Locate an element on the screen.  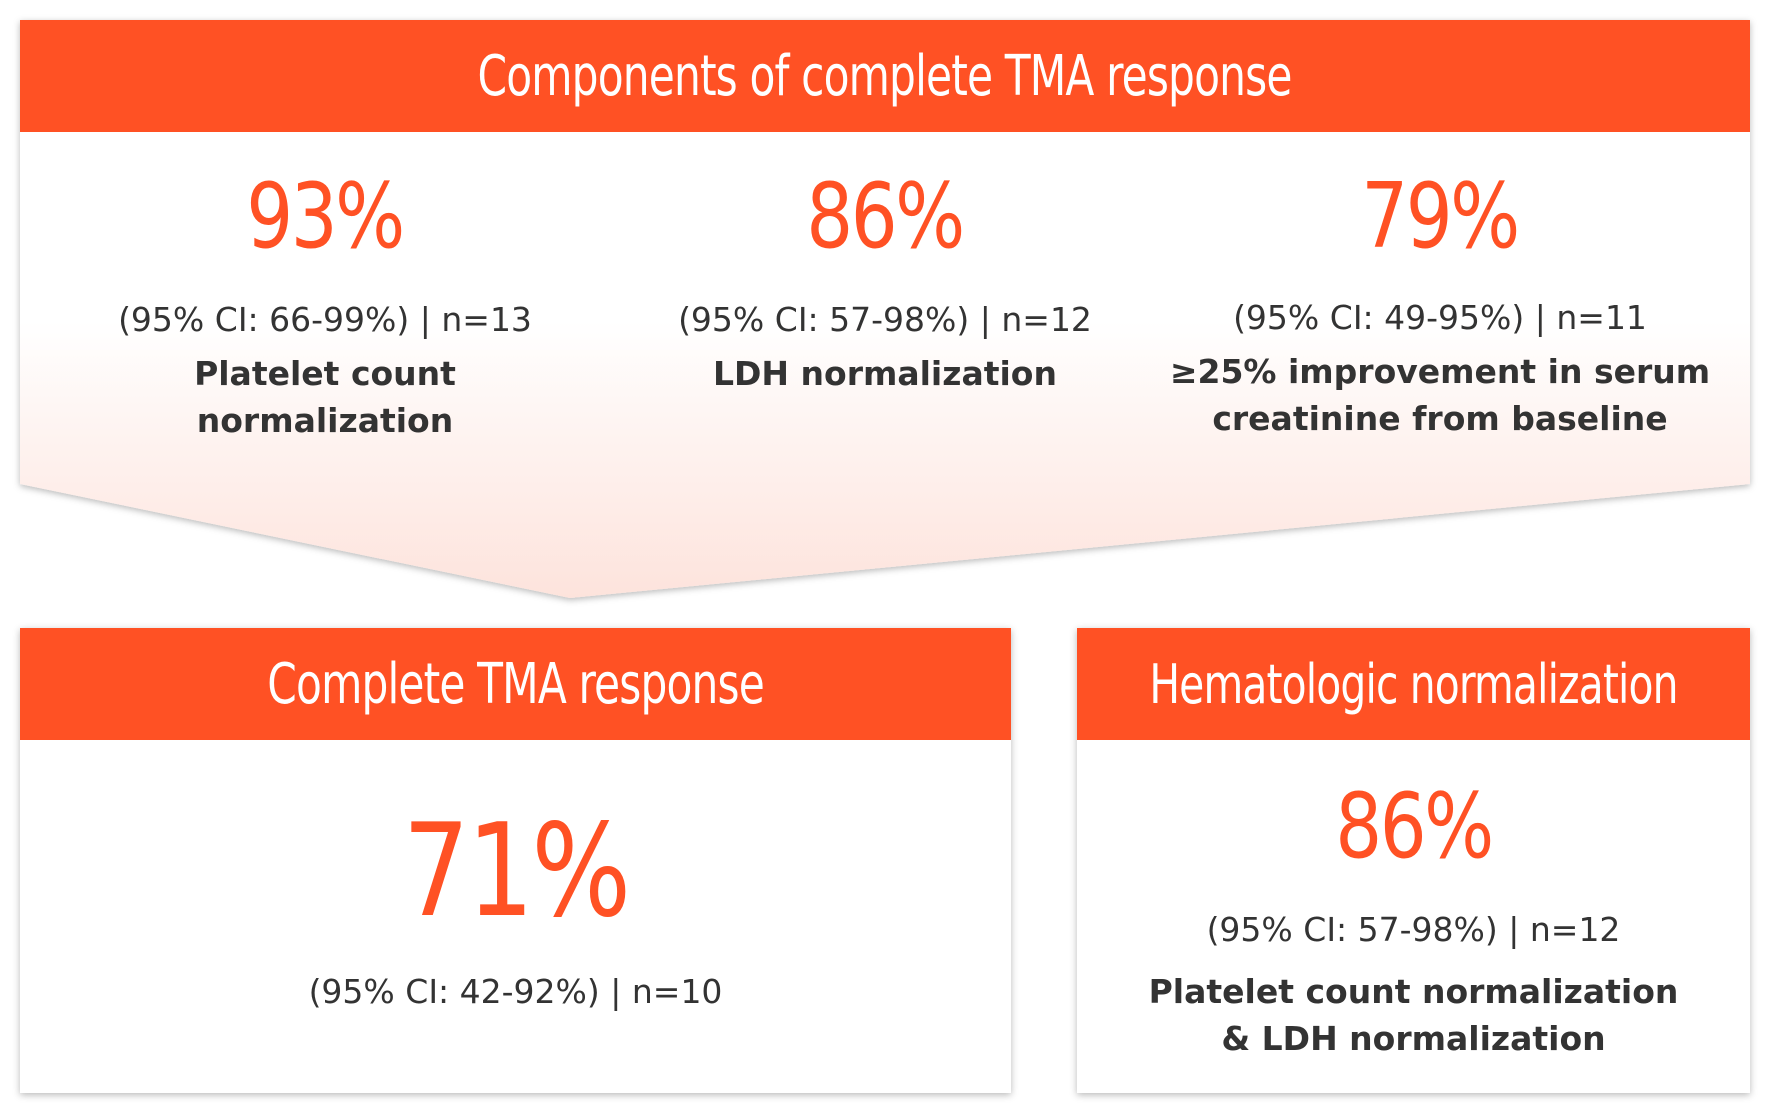
complete-ci-text: (95% CI: 42-92%) | n=10 is located at coordinates (515, 991).